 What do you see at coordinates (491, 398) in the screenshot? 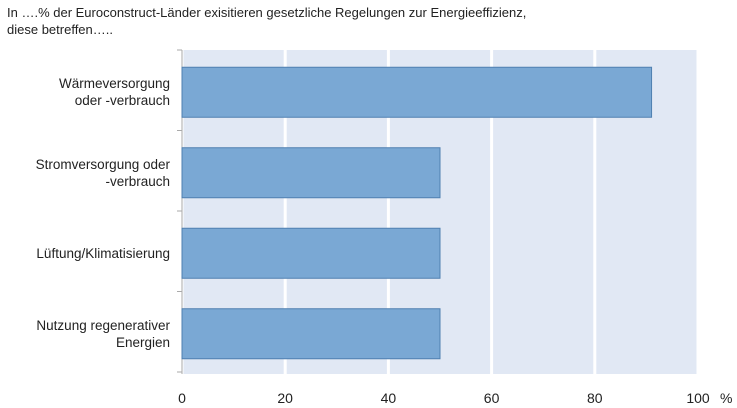
I see `x-tick-label: 60` at bounding box center [491, 398].